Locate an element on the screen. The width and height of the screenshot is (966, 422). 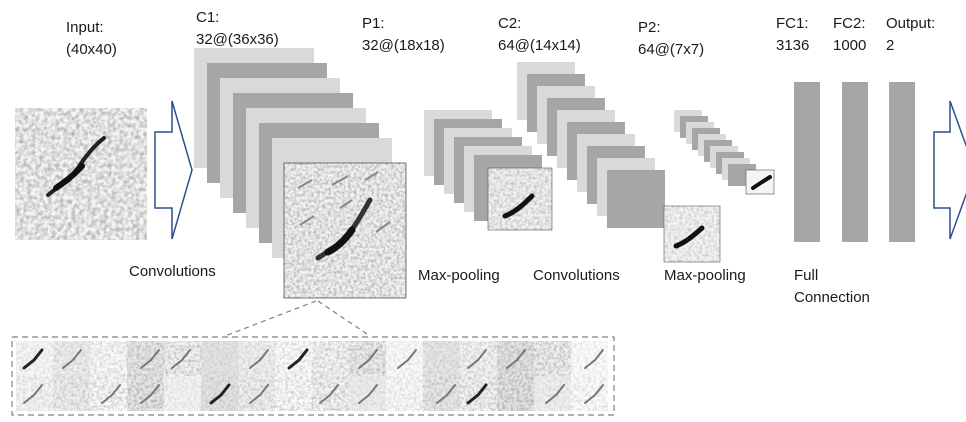
label-full-connection-line1: Full is located at coordinates (806, 275).